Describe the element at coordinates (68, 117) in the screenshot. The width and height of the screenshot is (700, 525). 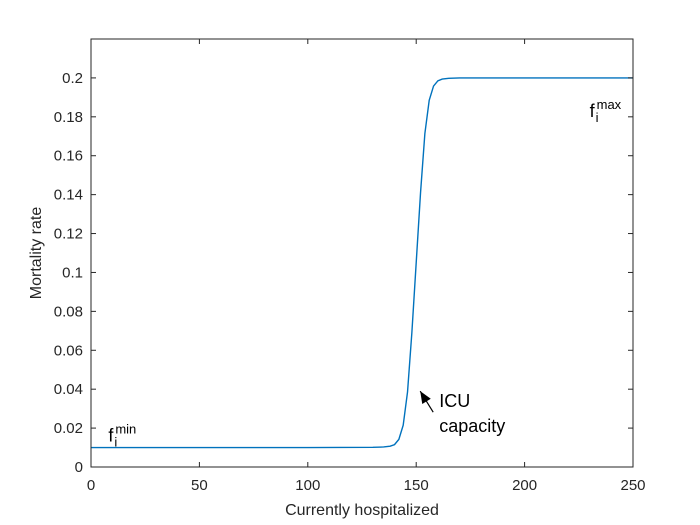
I see `y-tick-label: 0.18` at that location.